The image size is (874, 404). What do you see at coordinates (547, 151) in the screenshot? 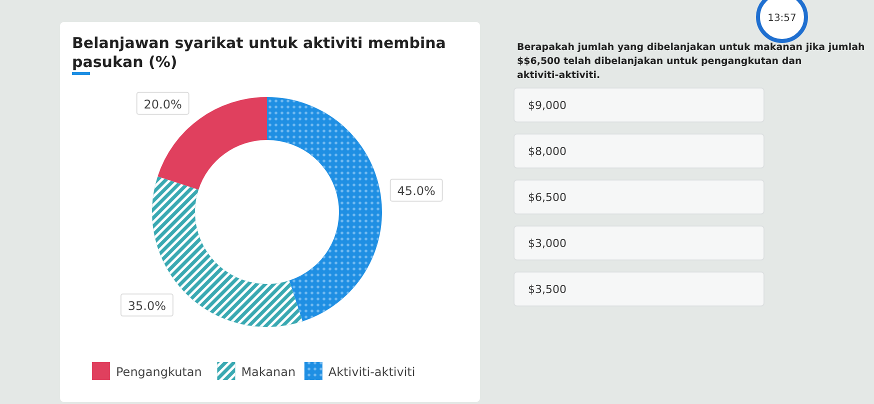
I see `text: $8,000` at bounding box center [547, 151].